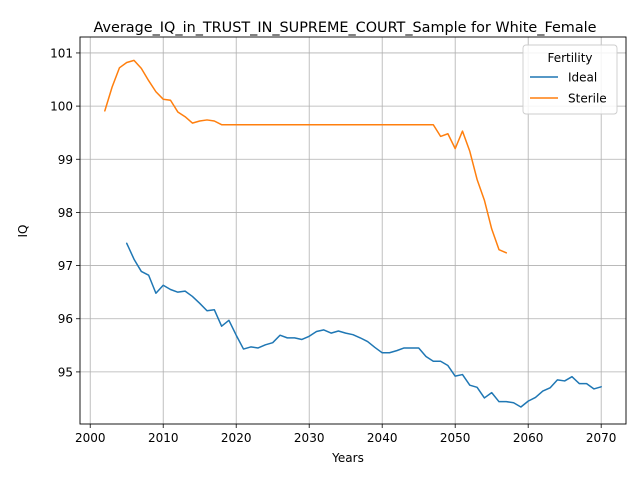  I want to click on x-axis-label: Years, so click(347, 458).